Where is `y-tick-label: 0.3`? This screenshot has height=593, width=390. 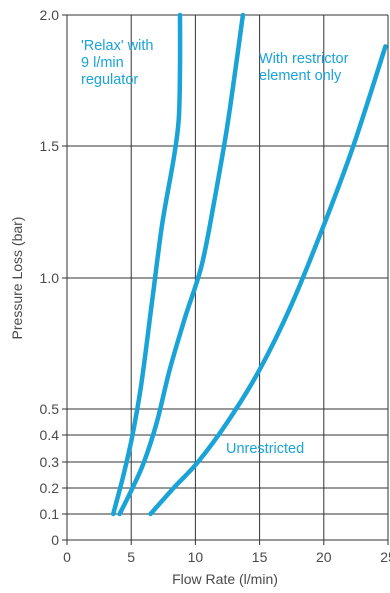
y-tick-label: 0.3 is located at coordinates (50, 462).